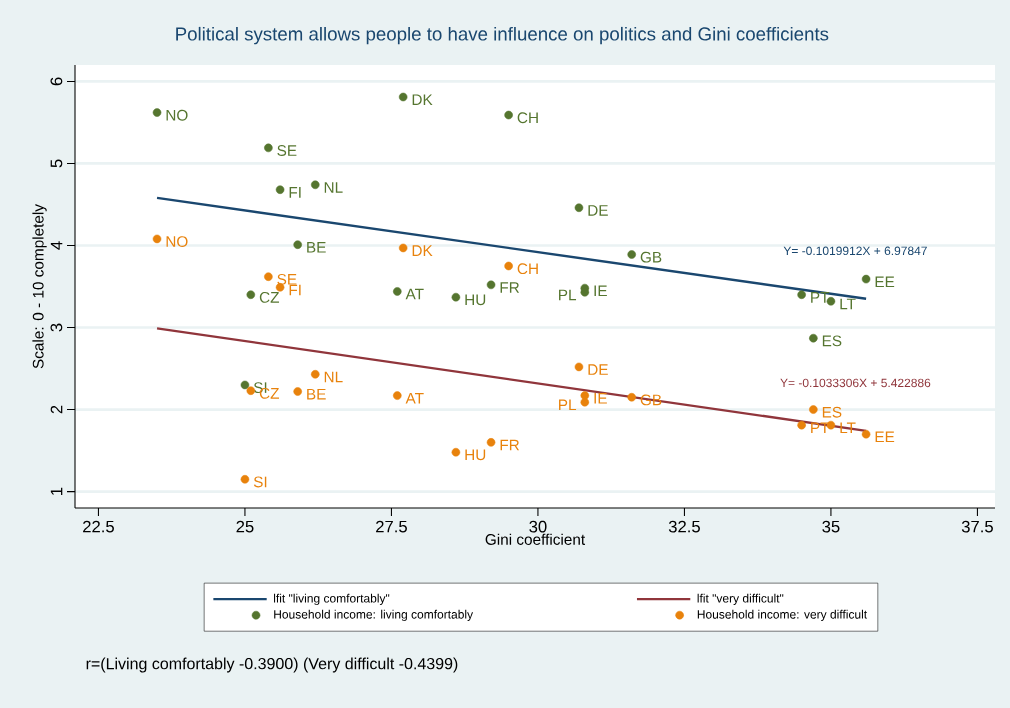 The width and height of the screenshot is (1010, 708). Describe the element at coordinates (977, 526) in the screenshot. I see `x-tick-label: 37.5` at that location.